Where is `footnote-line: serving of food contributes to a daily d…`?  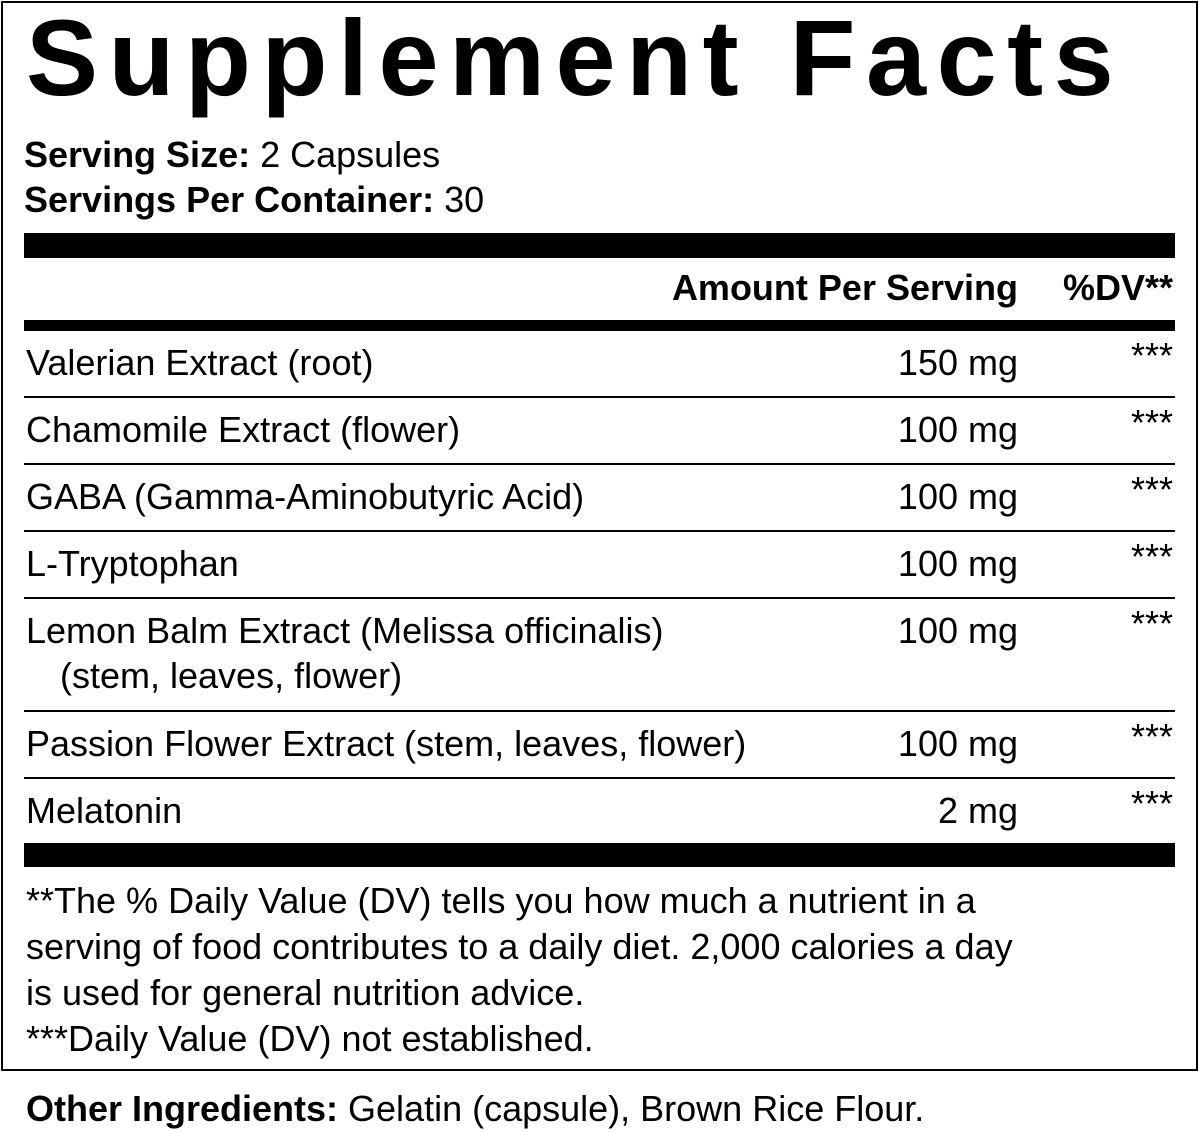
footnote-line: serving of food contributes to a daily d… is located at coordinates (519, 946).